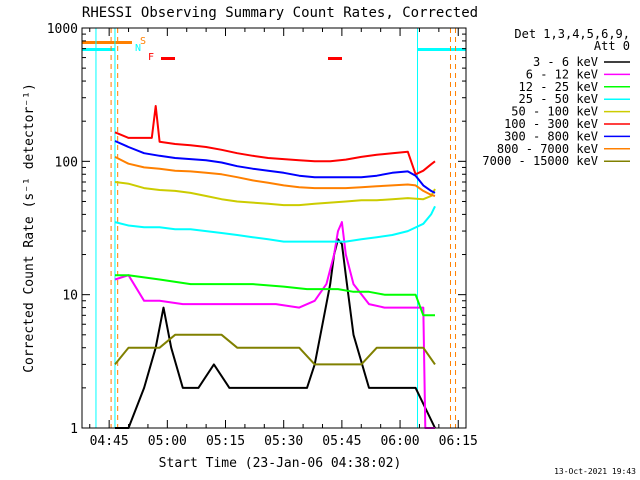 Image resolution: width=640 pixels, height=480 pixels. I want to click on x-tick-label-2: 05:00, so click(167, 441).